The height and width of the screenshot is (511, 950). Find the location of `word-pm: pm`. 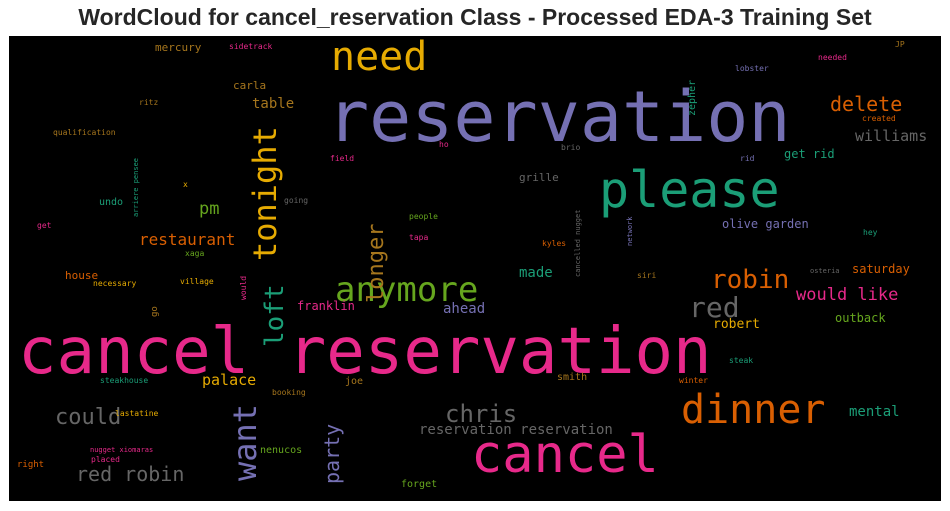

word-pm: pm is located at coordinates (209, 209).